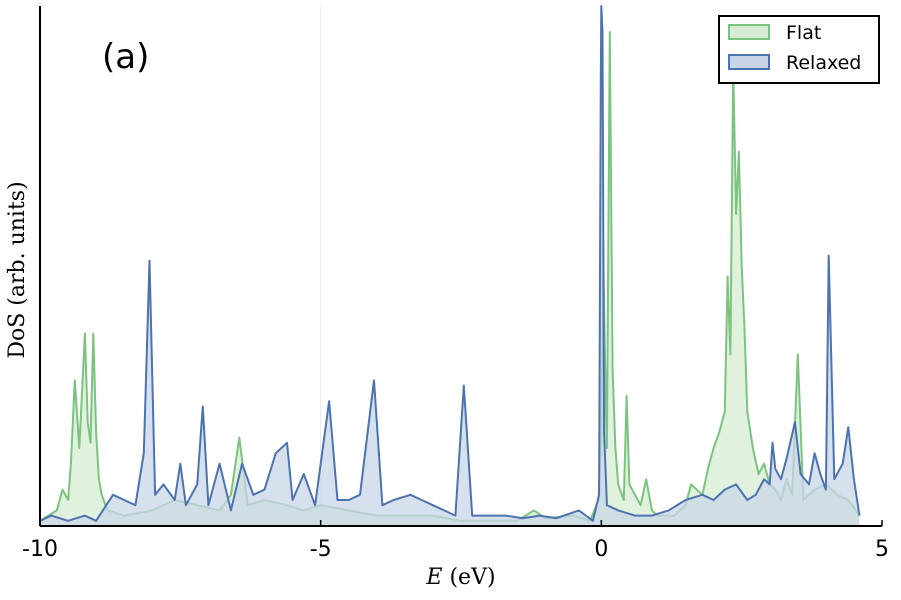  Describe the element at coordinates (823, 63) in the screenshot. I see `legend-label-relaxed: Relaxed` at that location.